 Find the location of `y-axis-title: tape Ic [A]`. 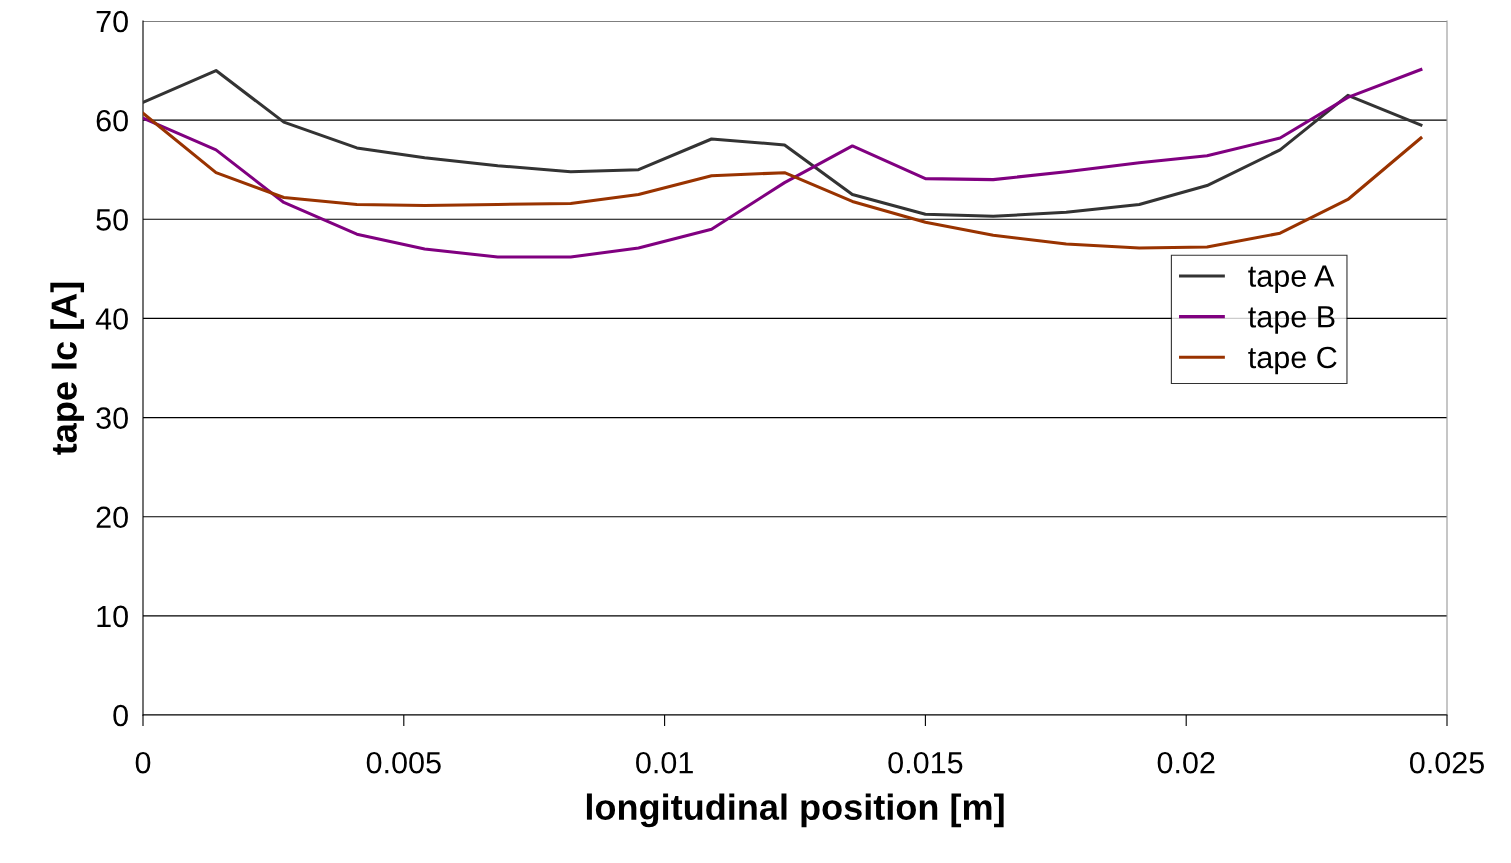

y-axis-title: tape Ic [A] is located at coordinates (67, 368).